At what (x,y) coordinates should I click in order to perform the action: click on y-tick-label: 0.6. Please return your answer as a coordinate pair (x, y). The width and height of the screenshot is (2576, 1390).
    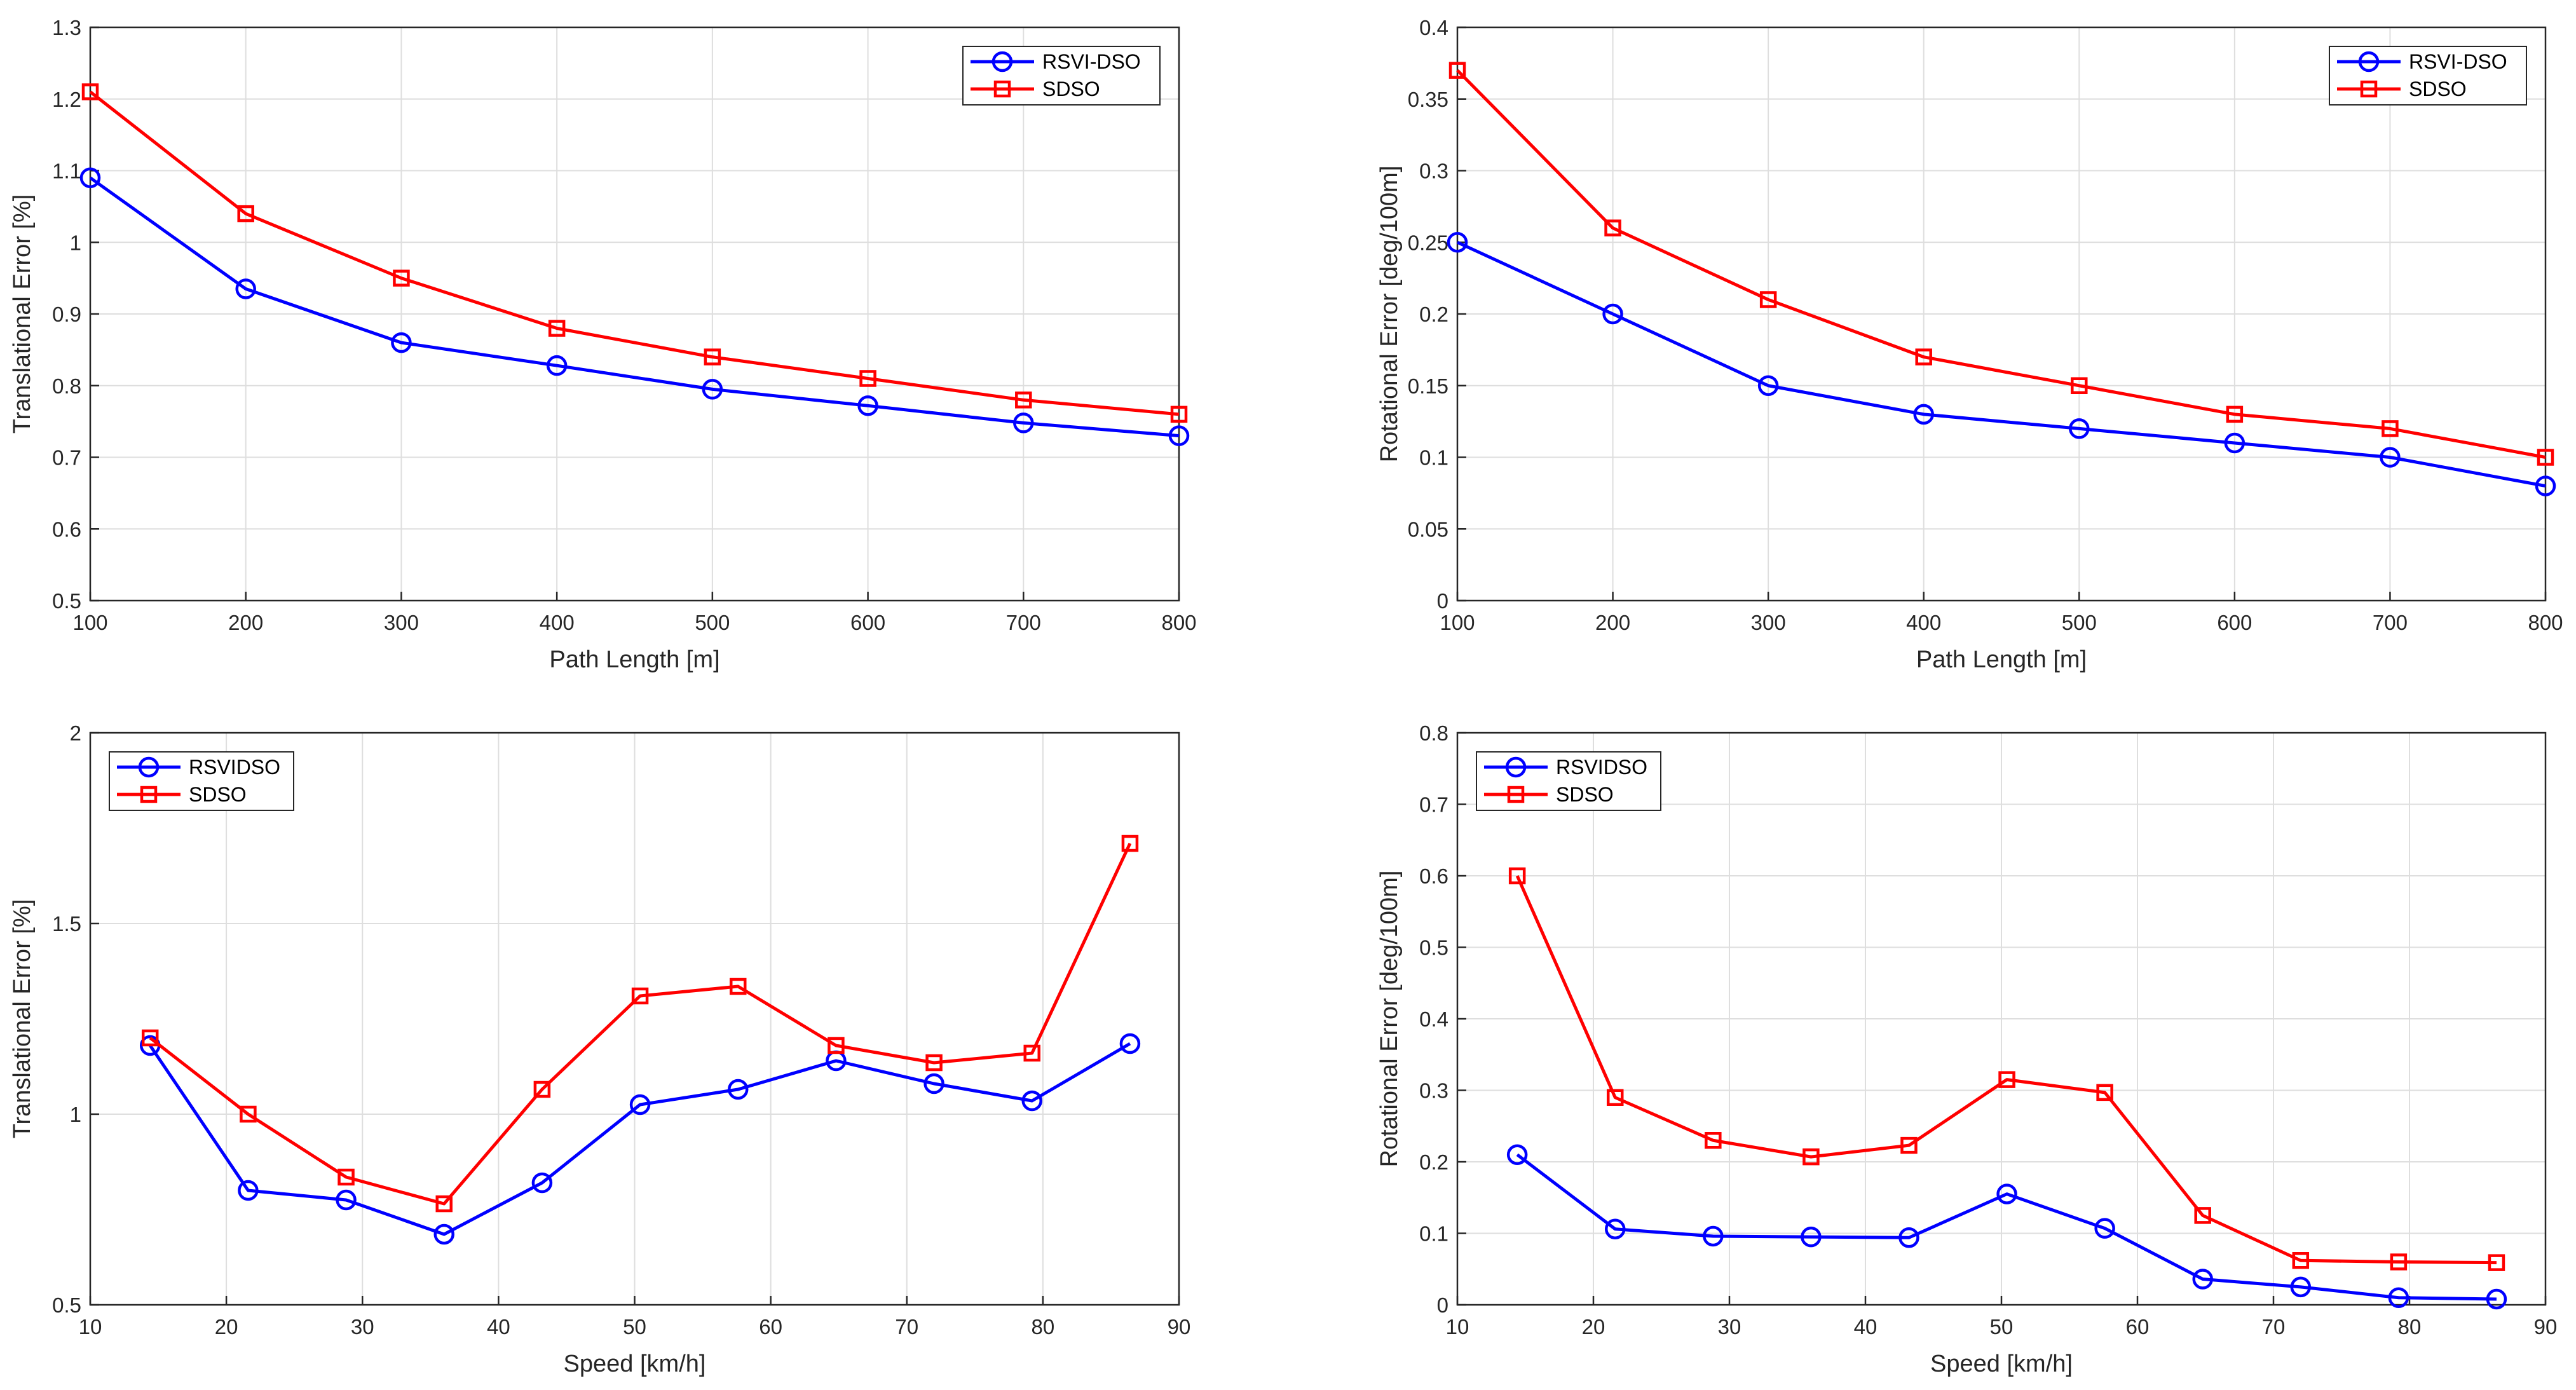
    Looking at the image, I should click on (1433, 876).